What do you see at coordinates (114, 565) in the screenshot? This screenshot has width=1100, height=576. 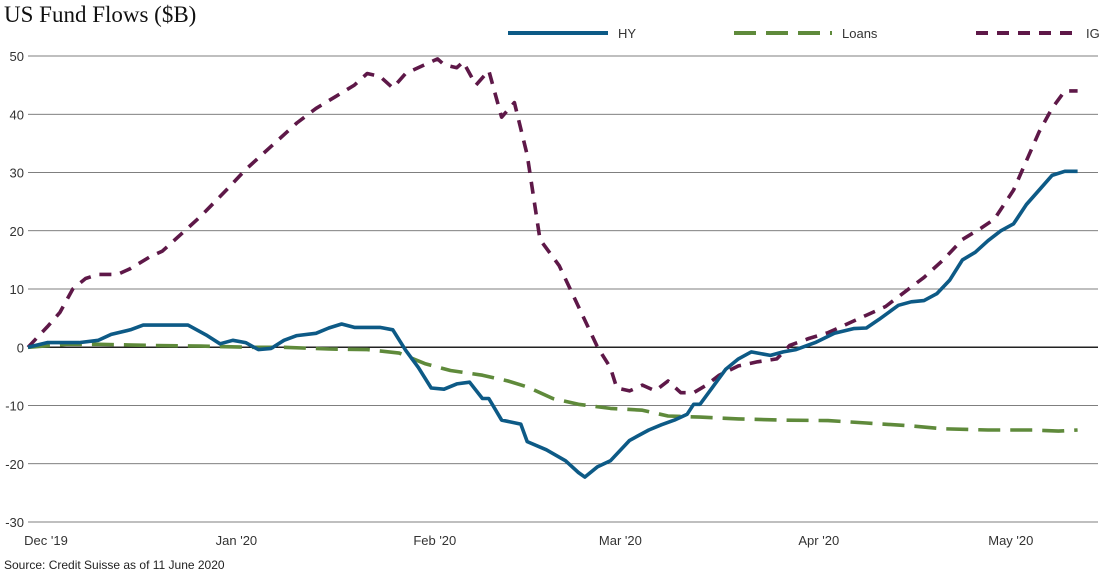 I see `source-note: Source: Credit Suisse as of 11 June 2020` at bounding box center [114, 565].